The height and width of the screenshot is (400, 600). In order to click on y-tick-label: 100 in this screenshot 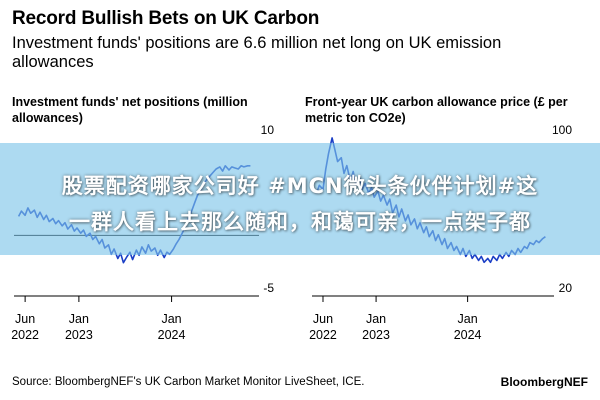, I will do `click(562, 130)`.